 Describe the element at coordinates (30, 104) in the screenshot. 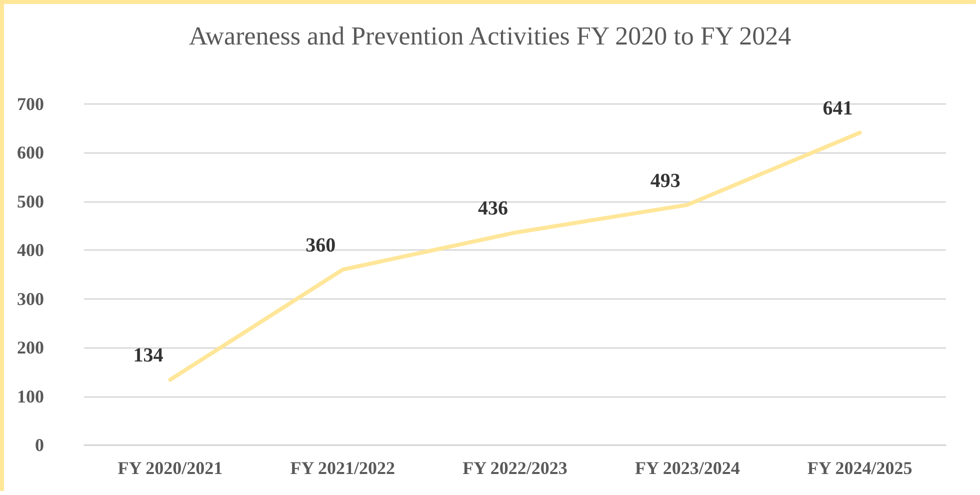

I see `y-tick-label: 700` at that location.